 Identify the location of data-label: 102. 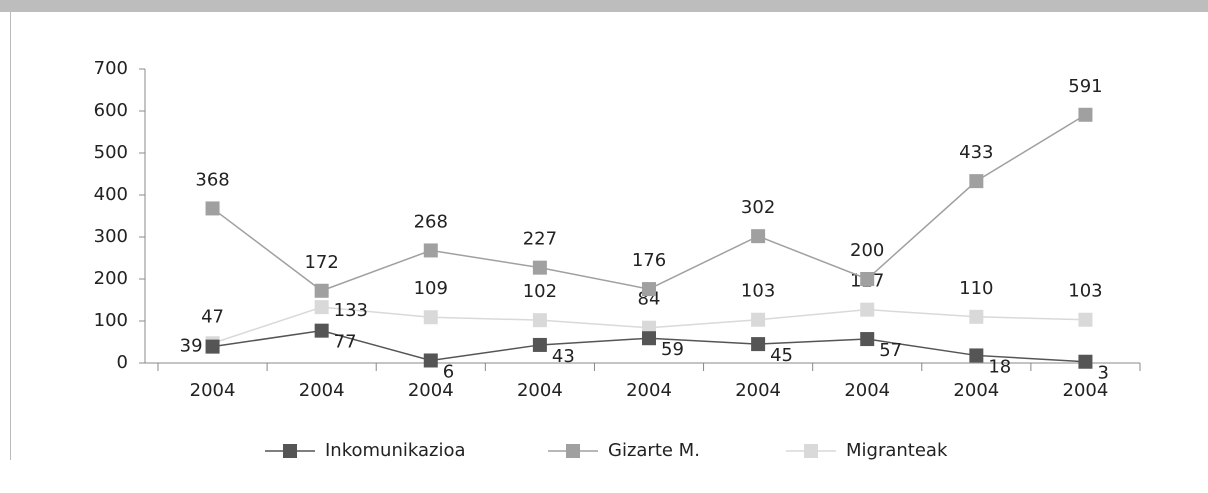
(540, 291).